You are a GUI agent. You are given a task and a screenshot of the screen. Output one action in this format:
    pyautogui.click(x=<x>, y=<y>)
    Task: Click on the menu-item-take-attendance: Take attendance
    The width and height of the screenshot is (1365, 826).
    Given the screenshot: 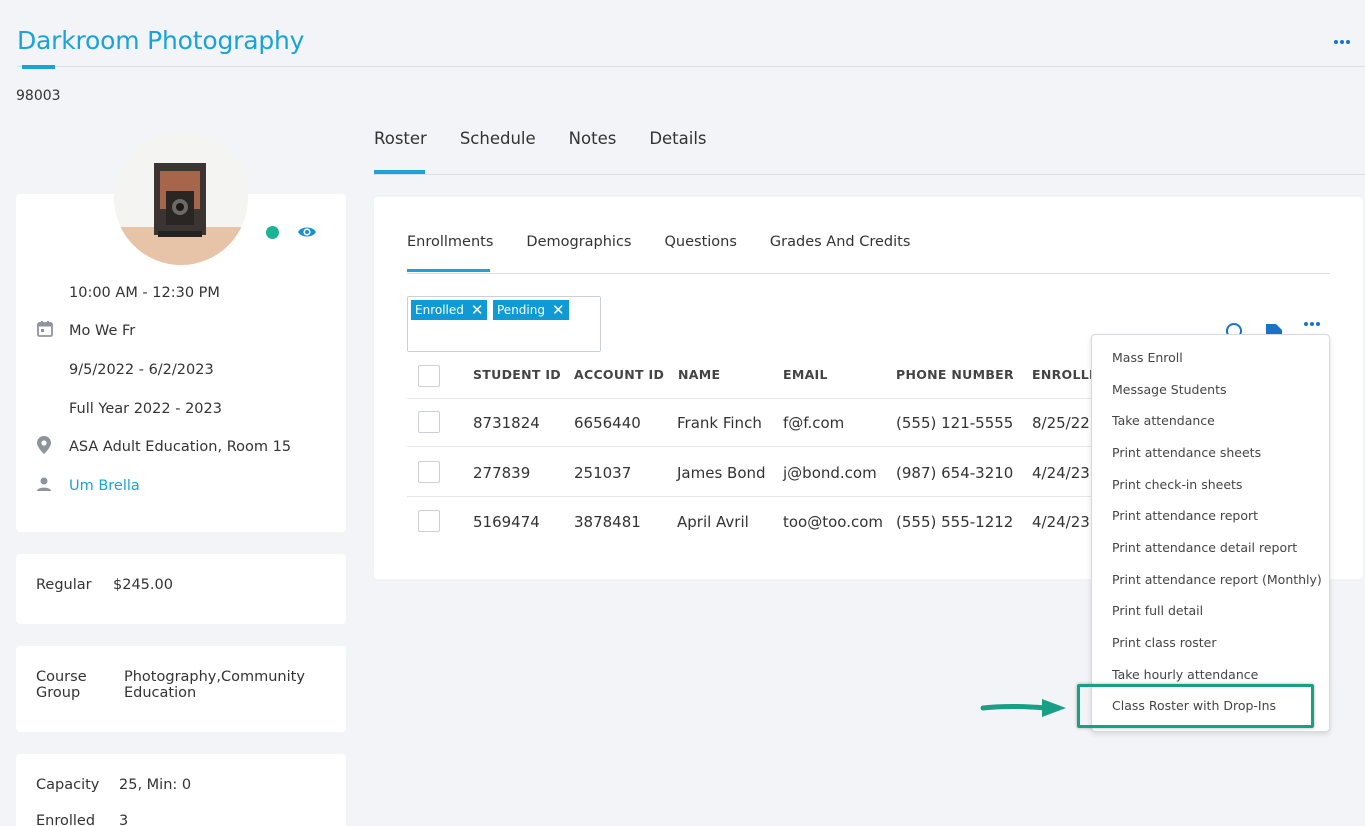 What is the action you would take?
    pyautogui.click(x=1163, y=420)
    